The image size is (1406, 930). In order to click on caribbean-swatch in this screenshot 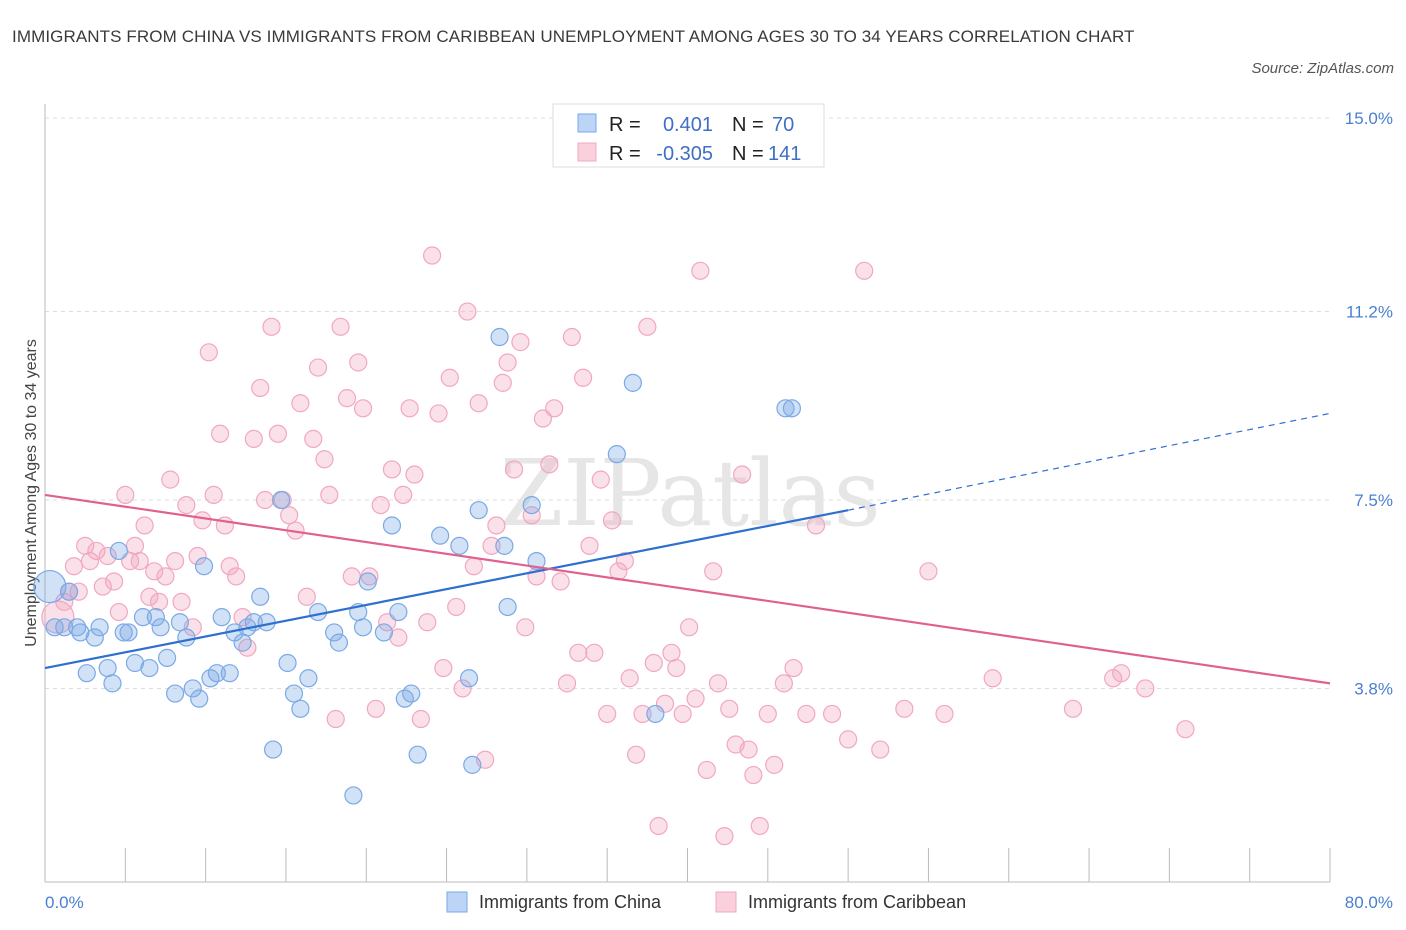, I will do `click(587, 152)`.